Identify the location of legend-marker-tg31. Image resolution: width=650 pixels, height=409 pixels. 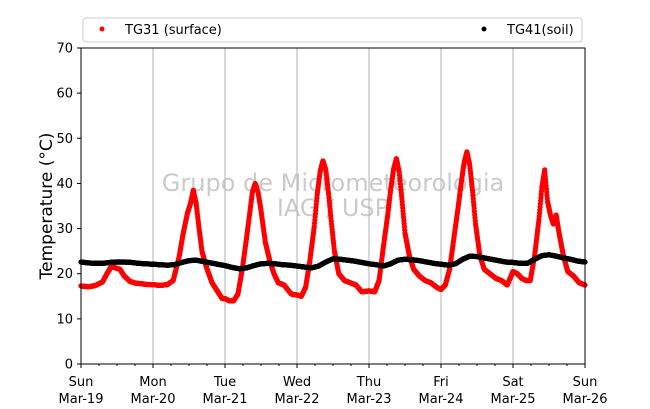
(102, 29).